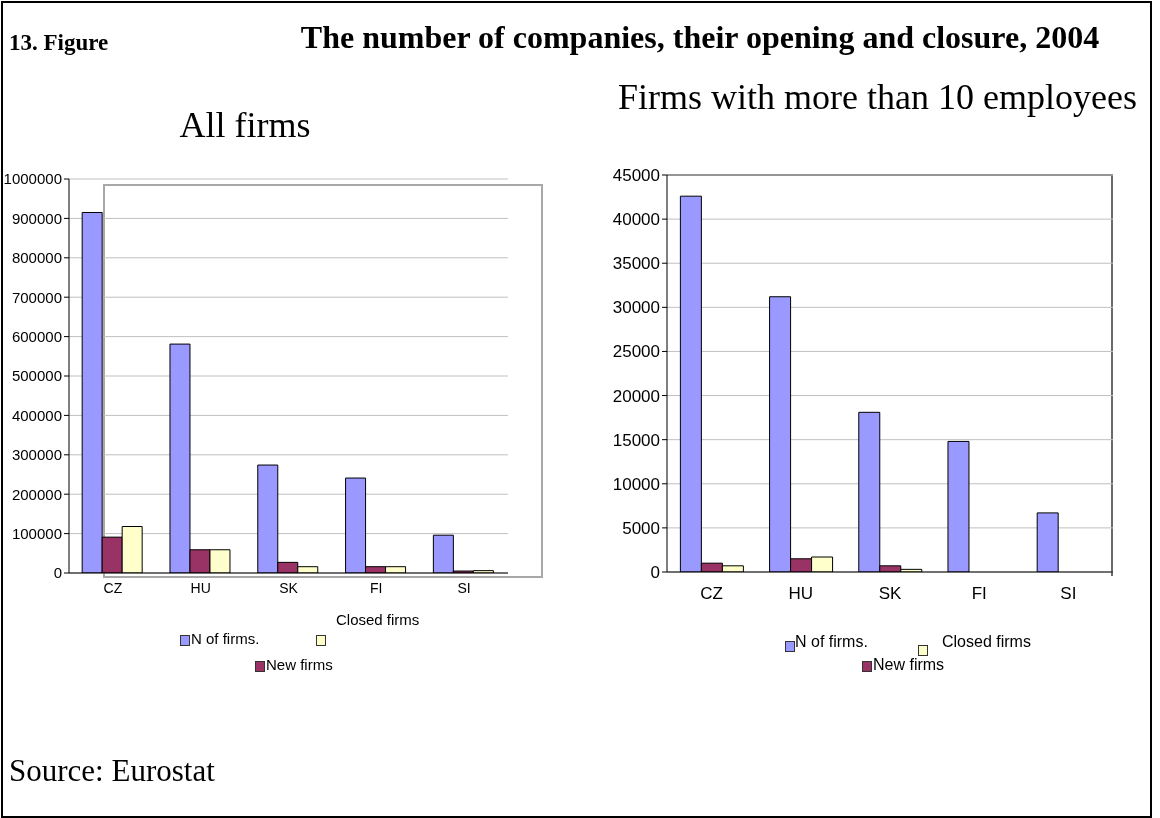  What do you see at coordinates (641, 528) in the screenshot?
I see `y-tick-label: 5000` at bounding box center [641, 528].